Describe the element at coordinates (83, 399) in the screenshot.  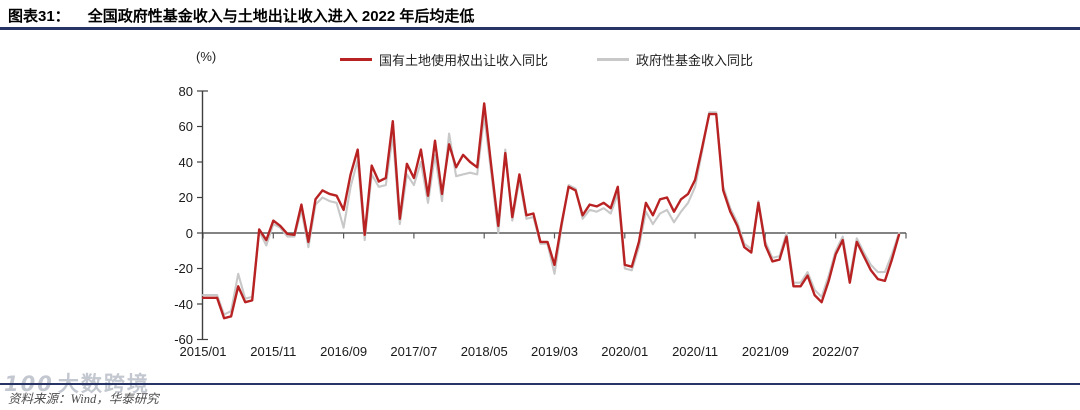
I see `source-attribution: 资料来源：Wind，华泰研究` at that location.